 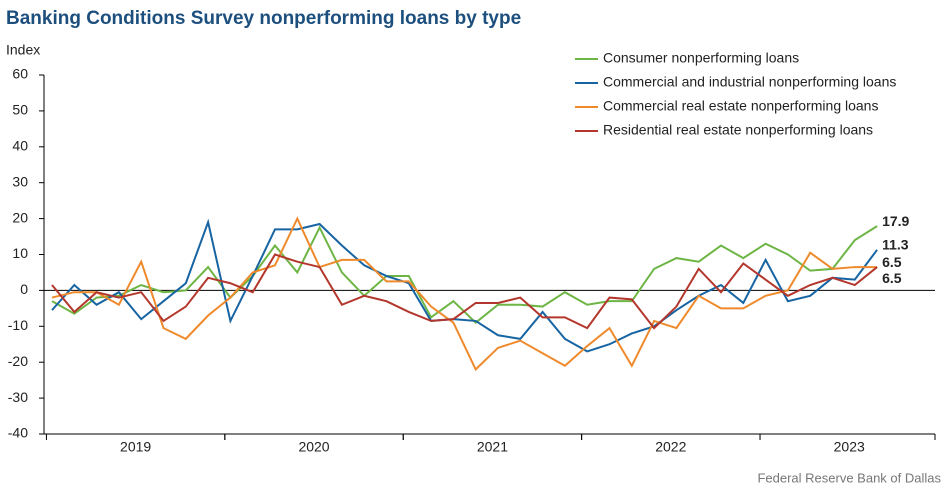 What do you see at coordinates (20, 146) in the screenshot?
I see `y-tick-label: 40` at bounding box center [20, 146].